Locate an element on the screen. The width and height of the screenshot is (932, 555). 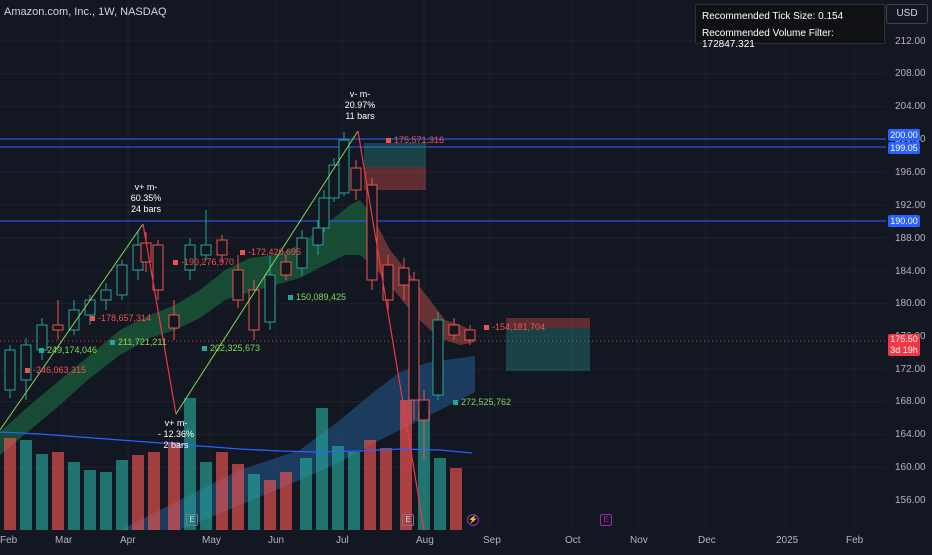
green-marker-icon is located at coordinates (41, 351).